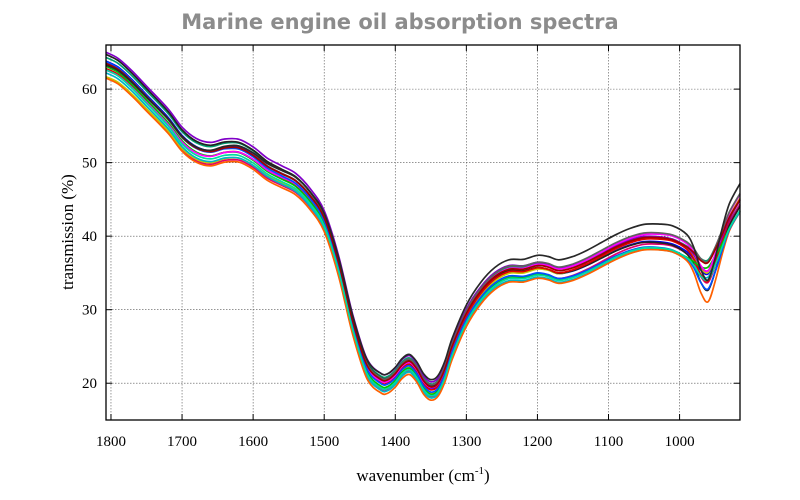 Image resolution: width=800 pixels, height=500 pixels. I want to click on x-axis-unit-close: ), so click(487, 475).